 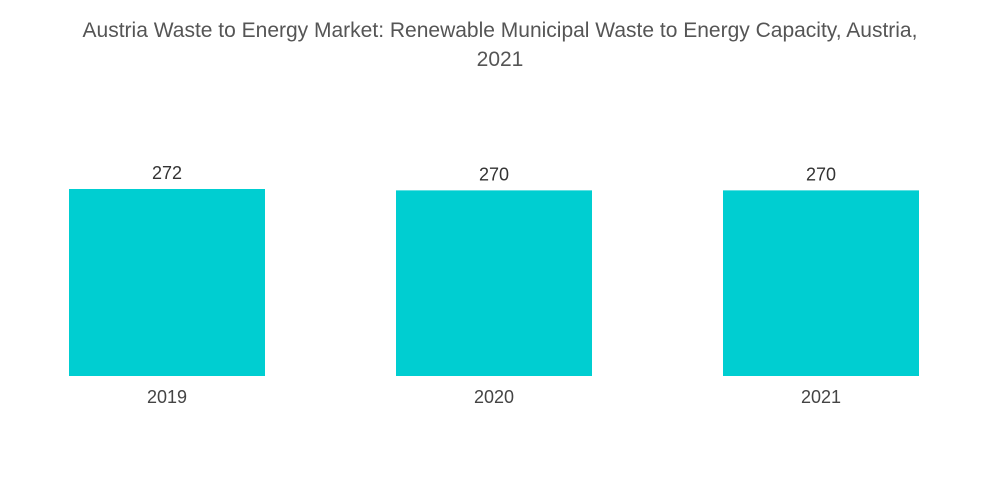 I want to click on x-tick-label-2020: 2020, so click(x=494, y=397).